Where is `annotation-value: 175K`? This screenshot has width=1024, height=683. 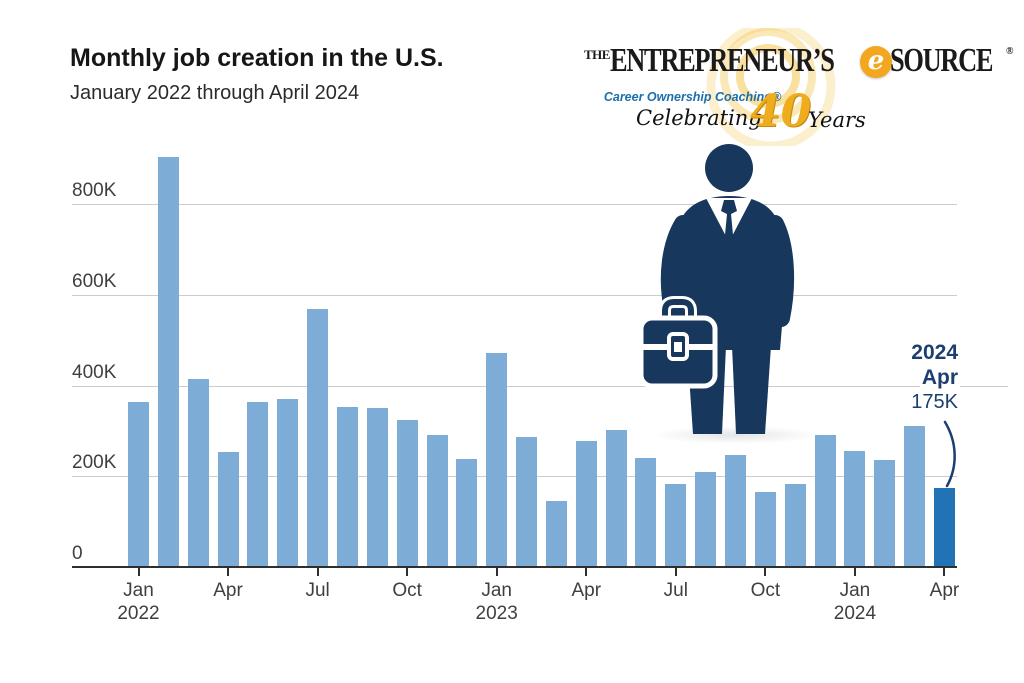 annotation-value: 175K is located at coordinates (934, 402).